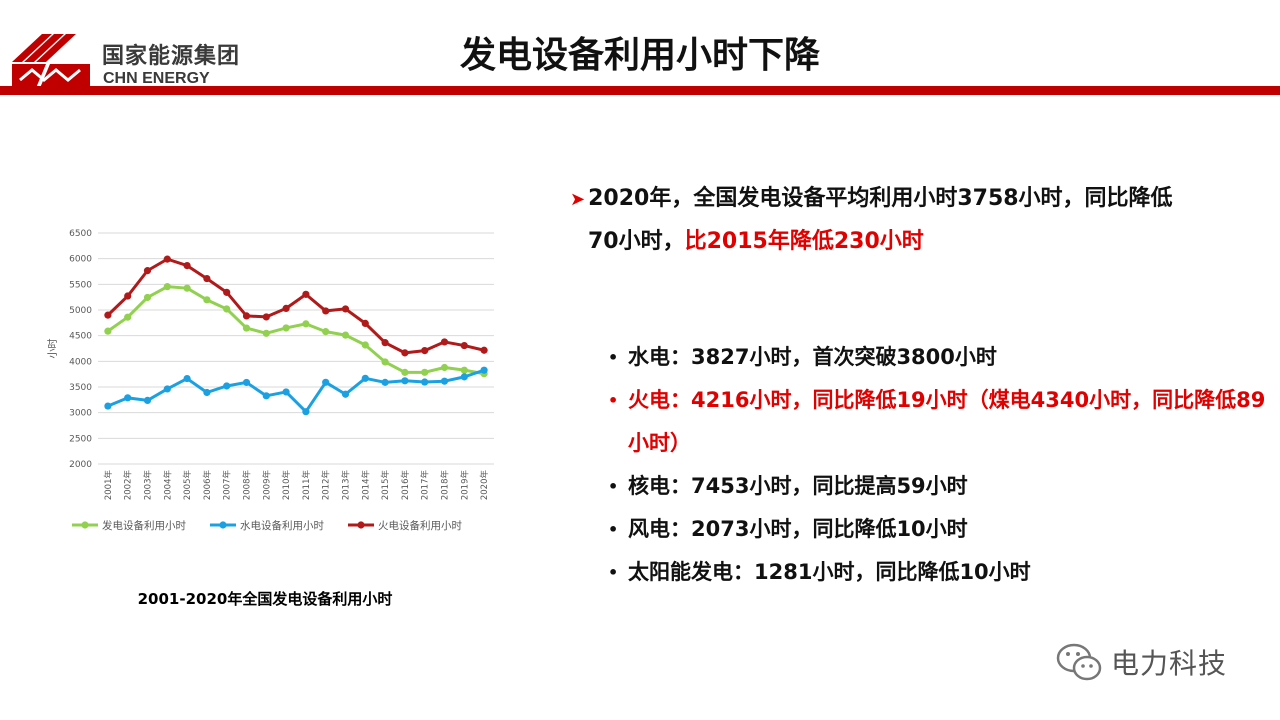 Image resolution: width=1280 pixels, height=720 pixels. What do you see at coordinates (247, 485) in the screenshot?
I see `x-tick-label: 2008年` at bounding box center [247, 485].